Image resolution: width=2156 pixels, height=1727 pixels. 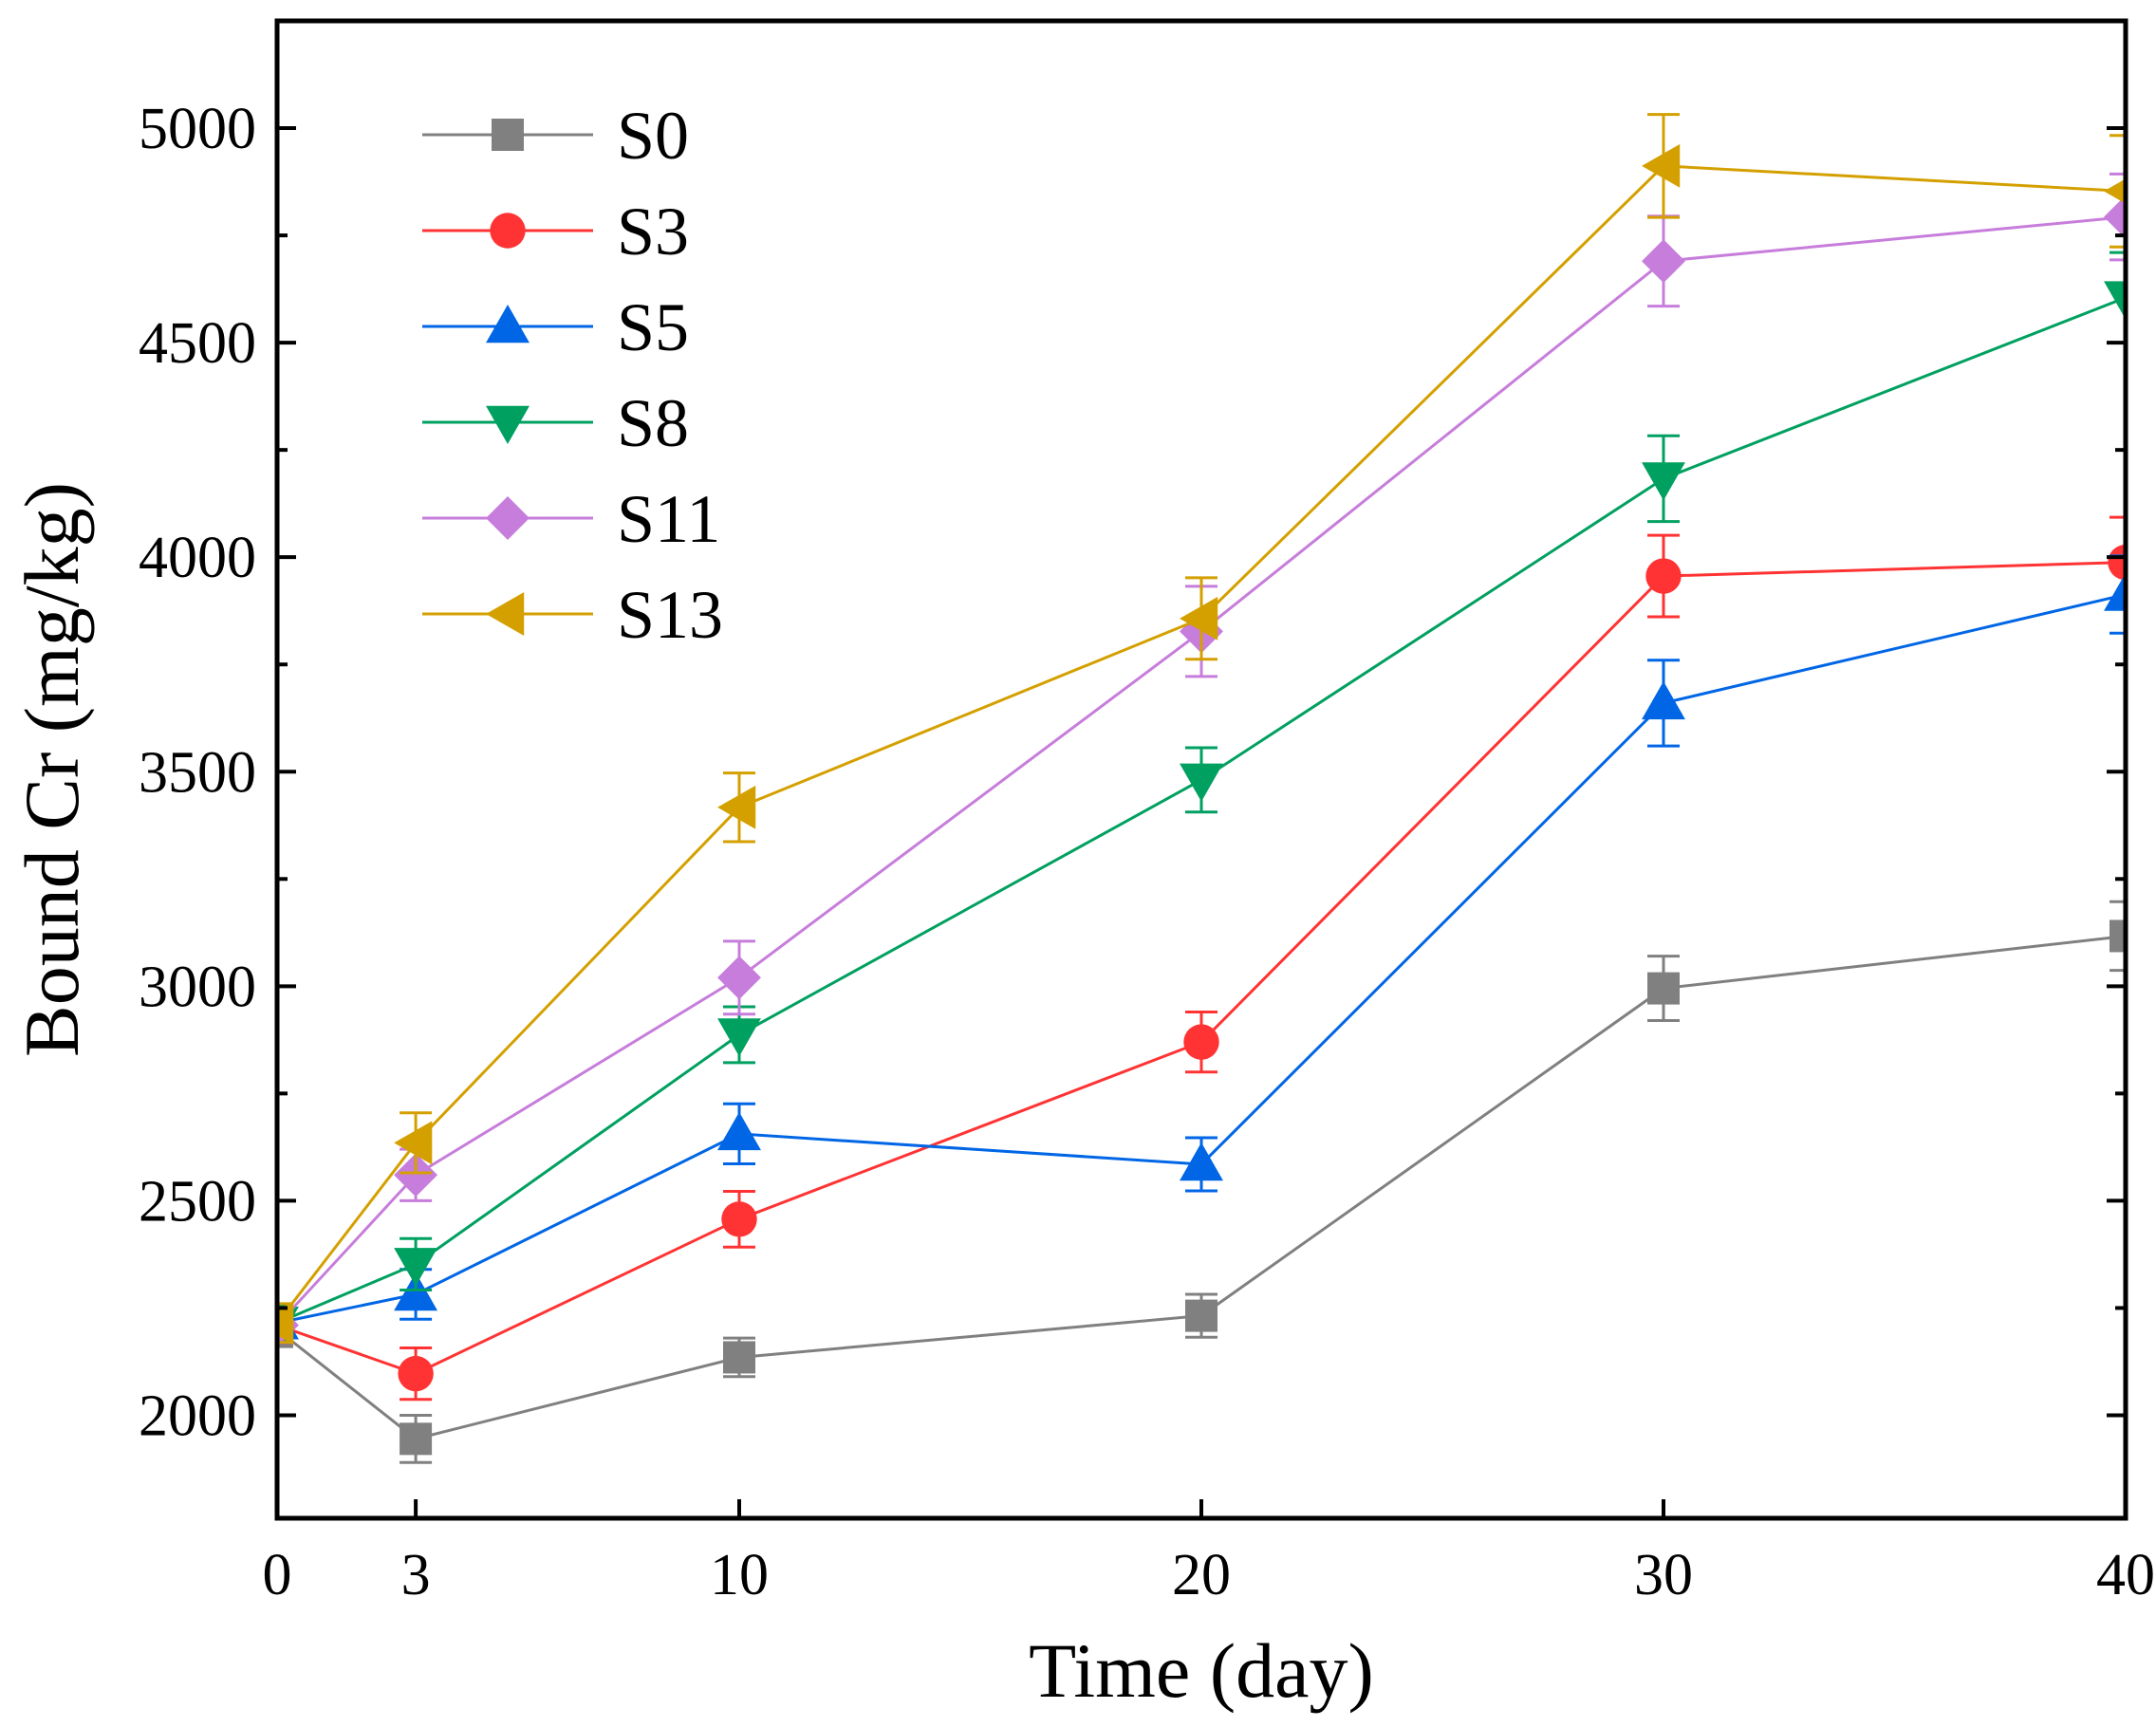 What do you see at coordinates (555, 423) in the screenshot?
I see `legend-item-S8: S8` at bounding box center [555, 423].